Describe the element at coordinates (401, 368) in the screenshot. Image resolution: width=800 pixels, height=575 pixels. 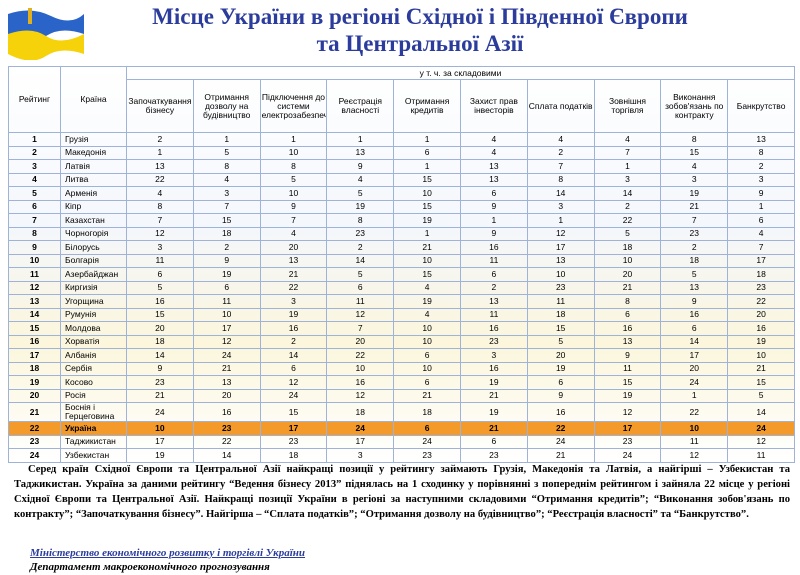
I see `table-row: 18 Сербія 9 21 6 10 10 16 19 11 20 21` at that location.